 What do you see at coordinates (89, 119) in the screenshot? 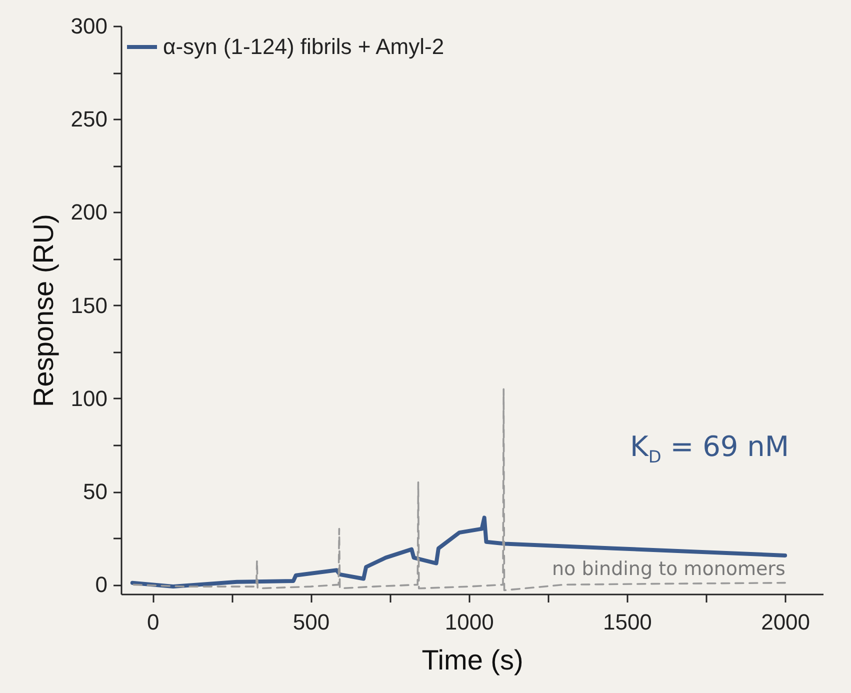
I see `y-tick-label: 250` at bounding box center [89, 119].